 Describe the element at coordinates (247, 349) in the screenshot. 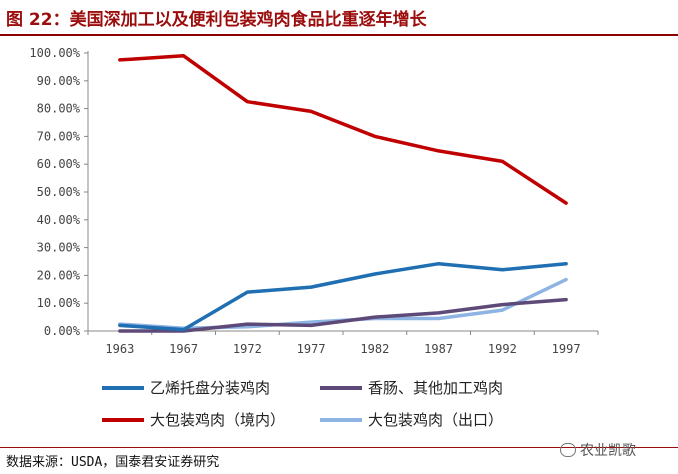

I see `x-tick-label: 1972` at that location.